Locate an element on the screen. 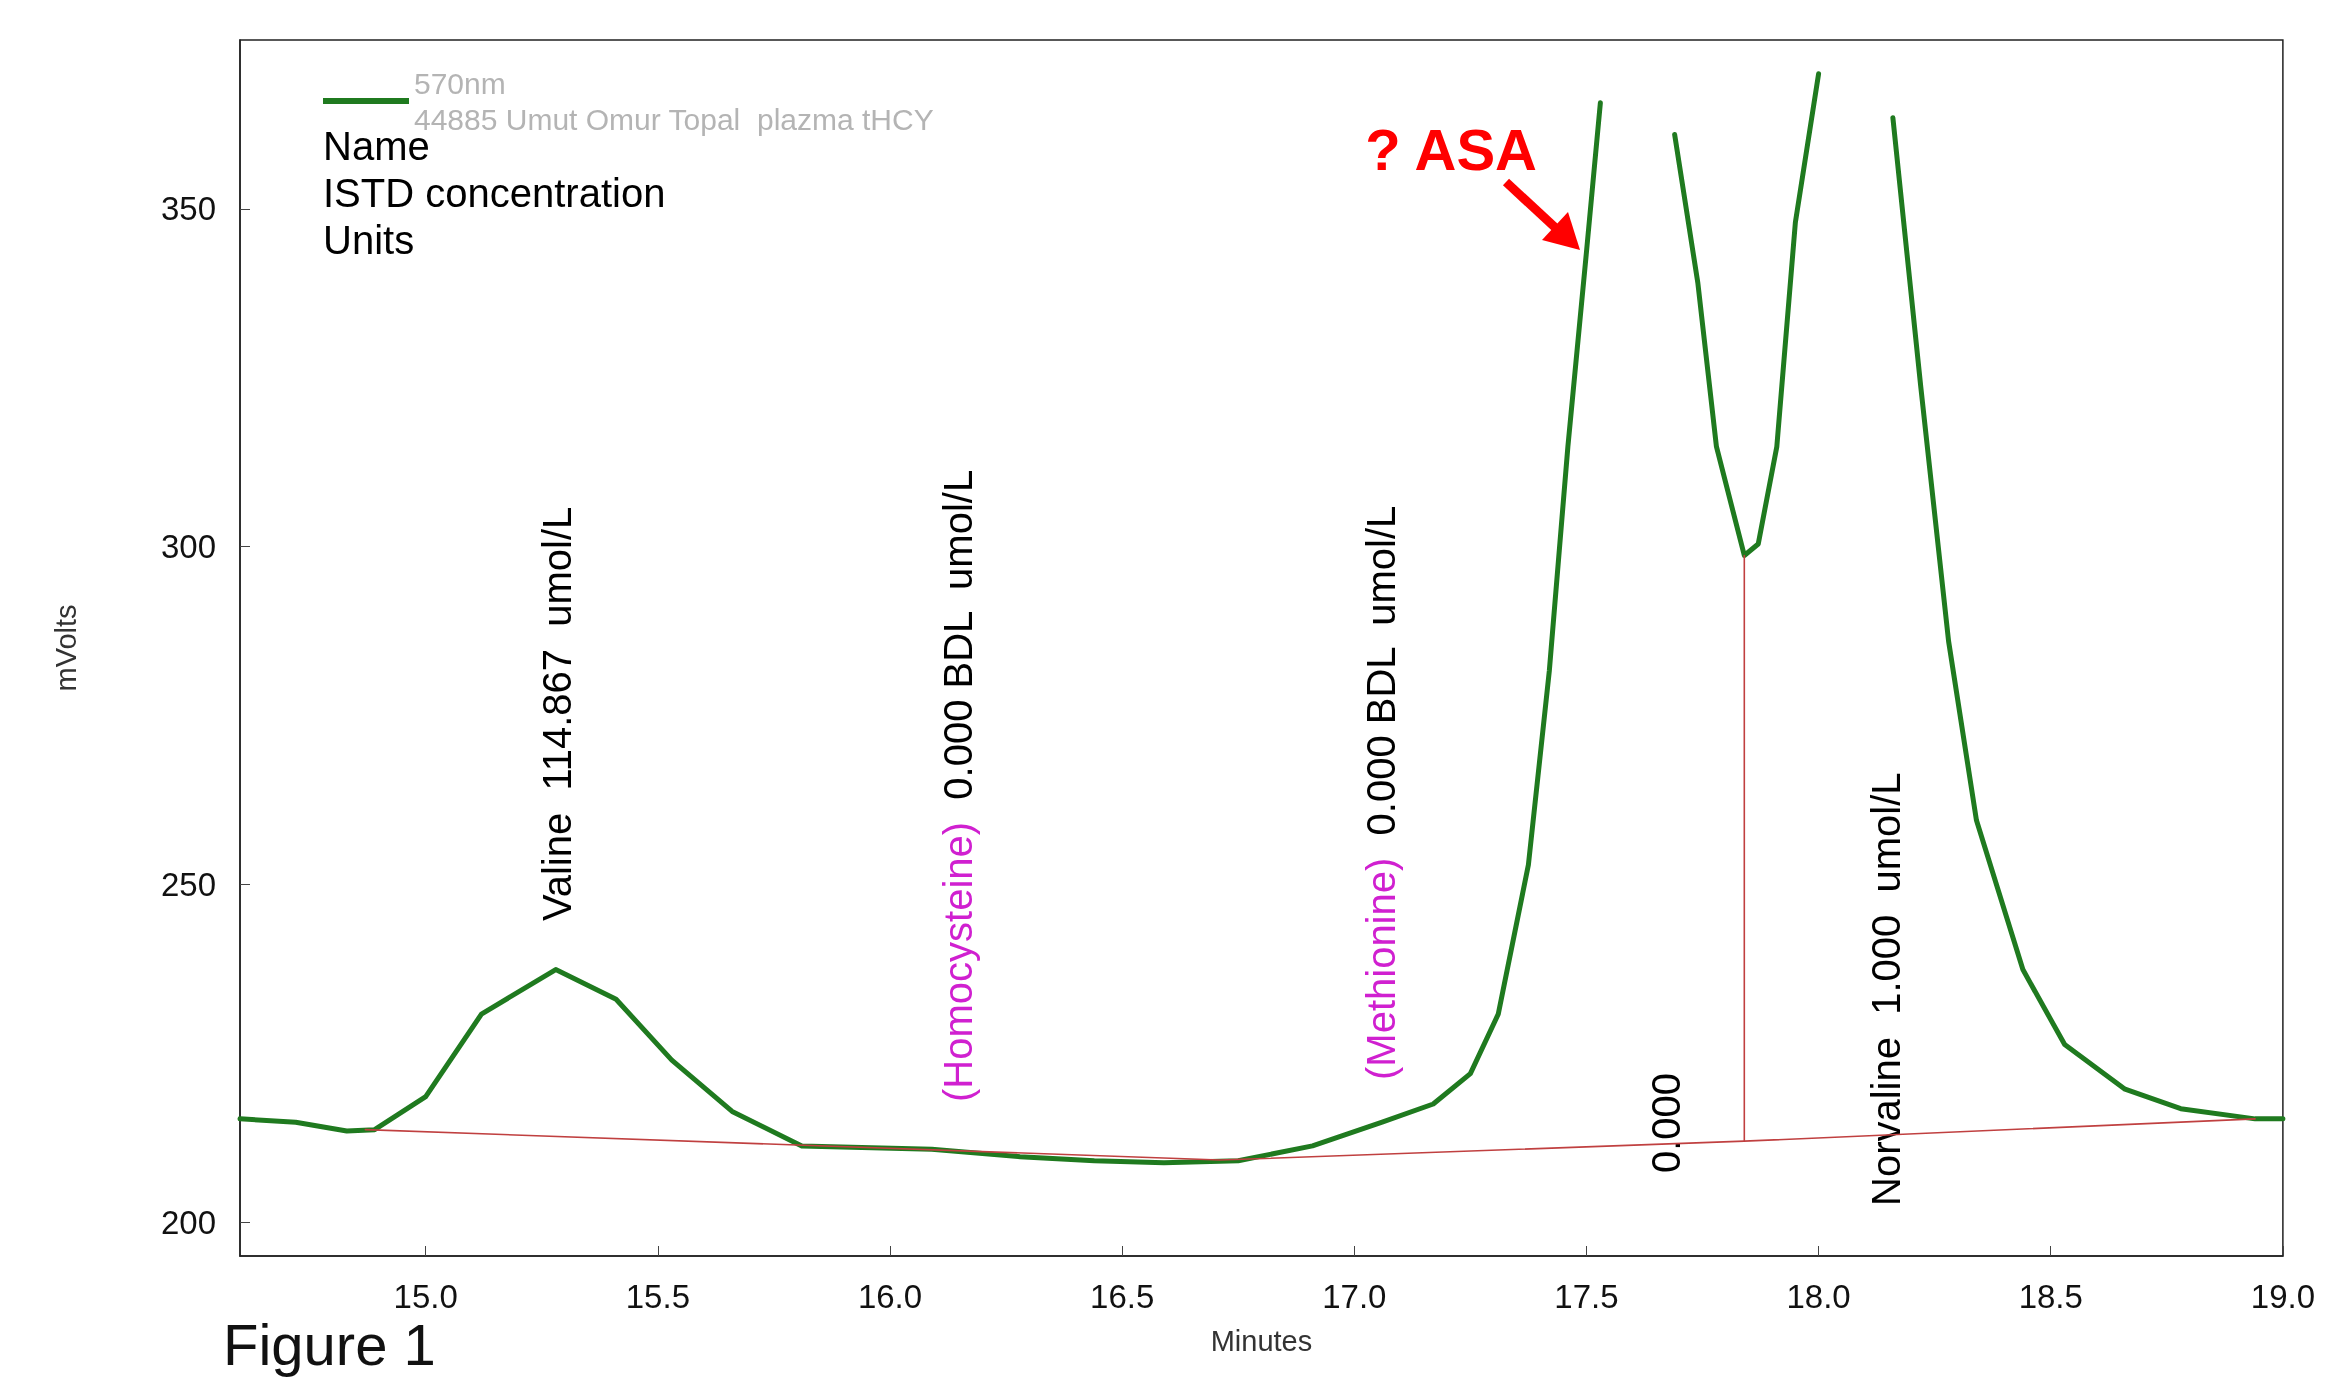  annotation: Norvaline 1.000 umol/L is located at coordinates (1886, 989).